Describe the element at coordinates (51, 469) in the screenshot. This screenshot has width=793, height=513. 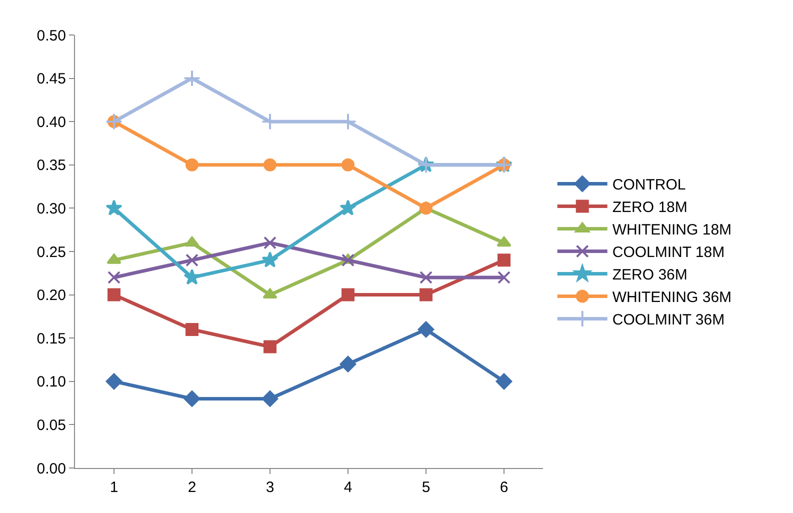
I see `y-tick-label: 0.00` at that location.